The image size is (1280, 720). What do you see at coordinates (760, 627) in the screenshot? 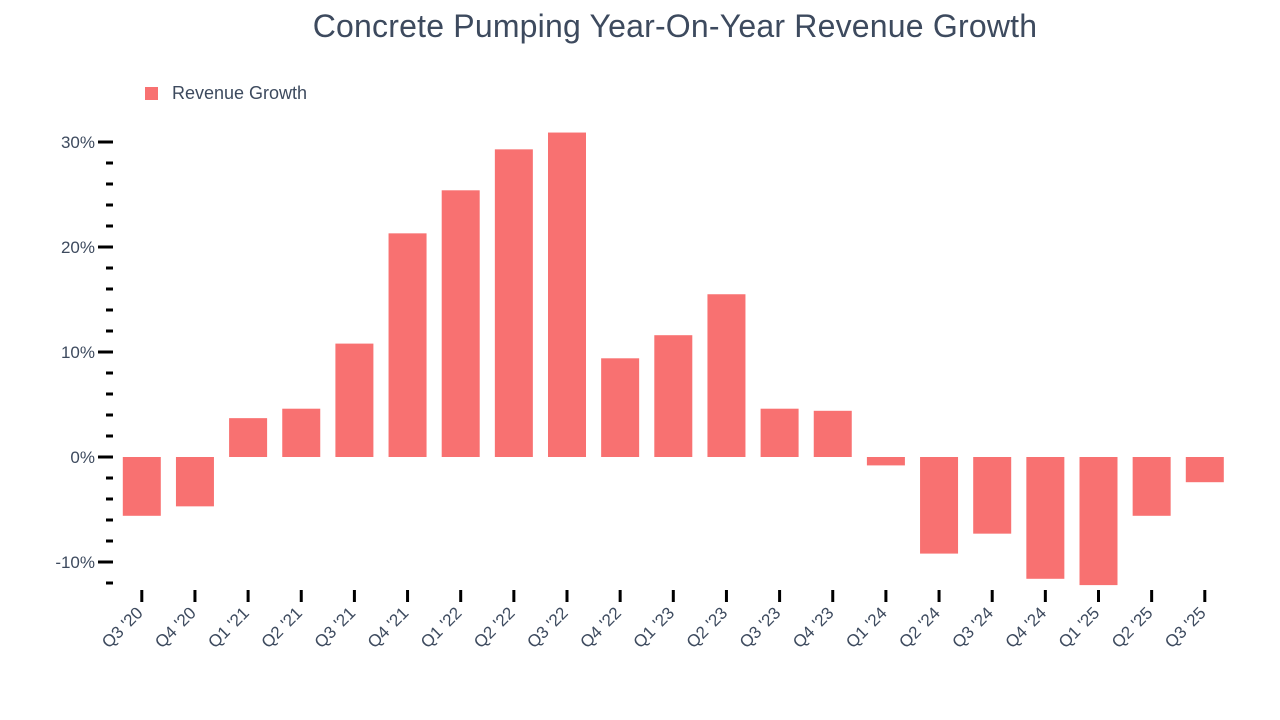
I see `x-tick-label: Q3 '23` at bounding box center [760, 627].